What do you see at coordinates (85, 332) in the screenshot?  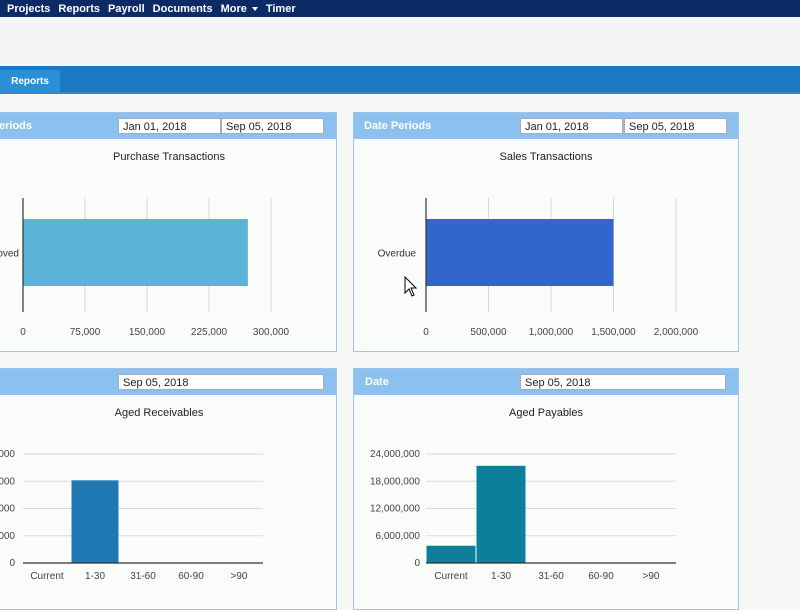 I see `x-tick-label: 75,000` at bounding box center [85, 332].